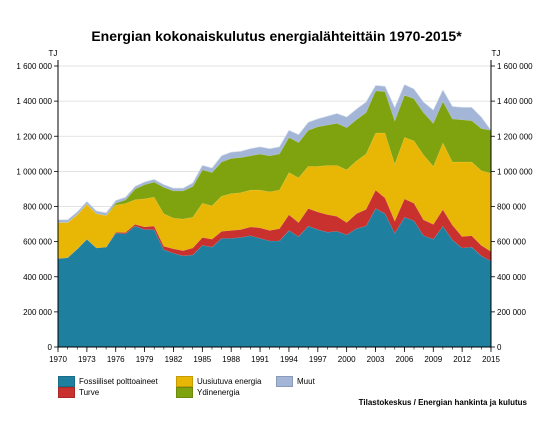 Image resolution: width=553 pixels, height=431 pixels. I want to click on x-tick-label-7: 1991, so click(260, 359).